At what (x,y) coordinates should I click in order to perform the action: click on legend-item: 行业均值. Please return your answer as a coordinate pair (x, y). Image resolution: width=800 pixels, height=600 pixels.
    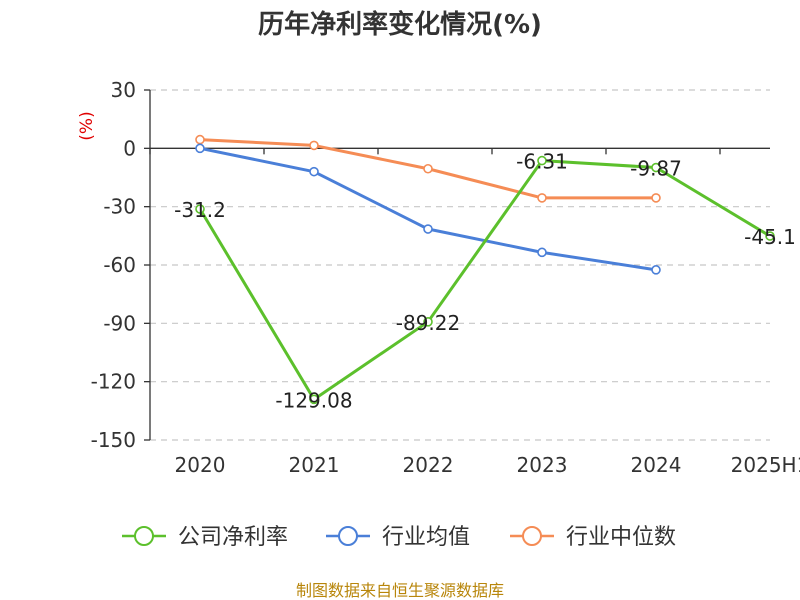
    Looking at the image, I should click on (398, 537).